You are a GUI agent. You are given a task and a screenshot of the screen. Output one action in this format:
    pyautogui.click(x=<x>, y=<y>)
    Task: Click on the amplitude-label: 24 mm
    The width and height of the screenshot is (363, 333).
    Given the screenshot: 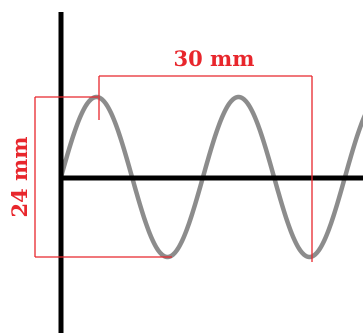 What is the action you would take?
    pyautogui.click(x=19, y=177)
    